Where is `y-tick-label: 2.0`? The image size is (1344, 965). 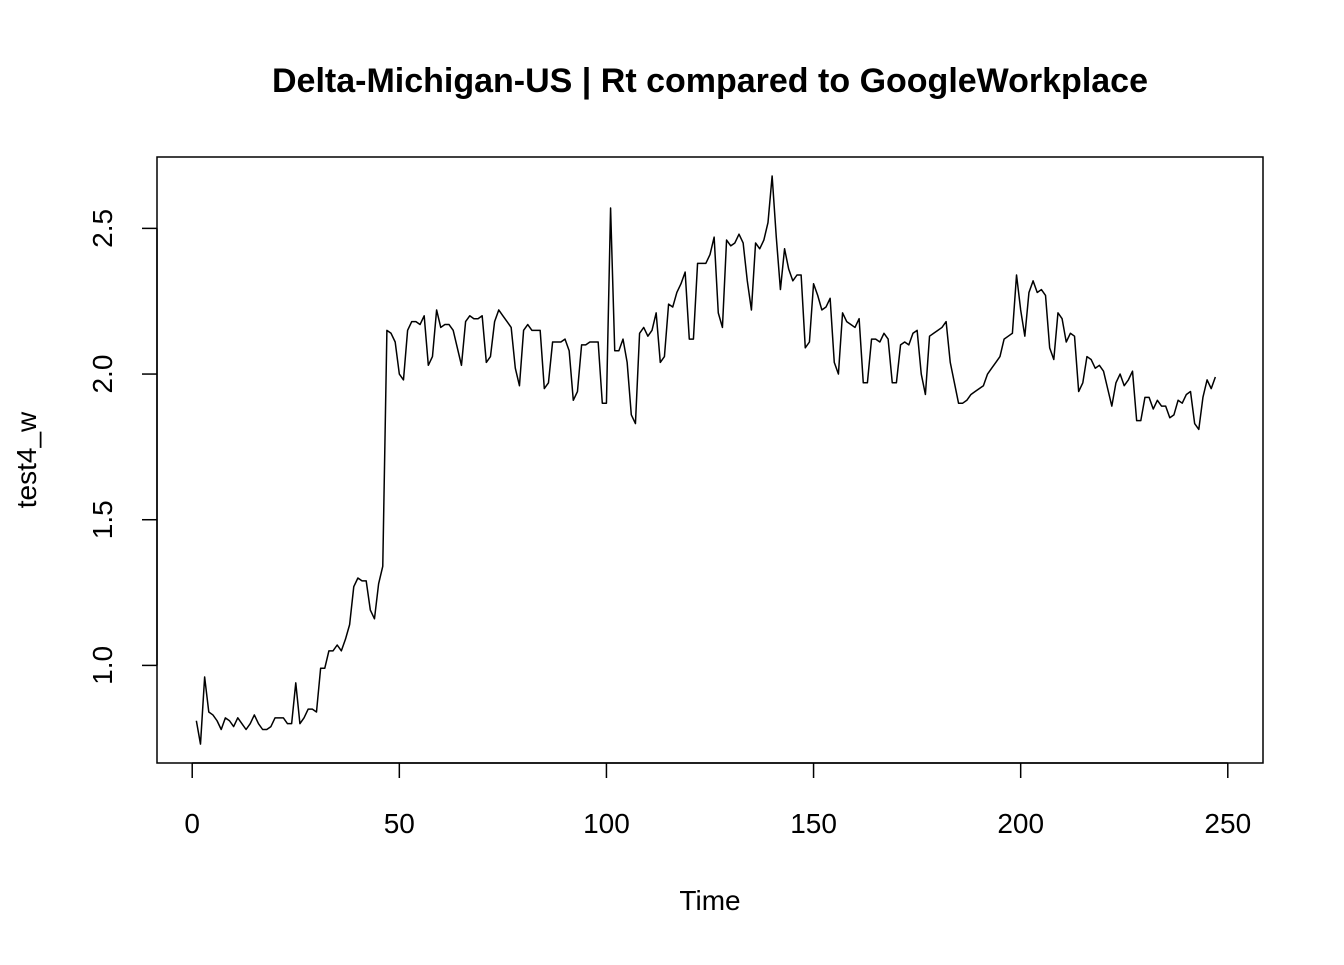 y-tick-label: 2.0 is located at coordinates (102, 374).